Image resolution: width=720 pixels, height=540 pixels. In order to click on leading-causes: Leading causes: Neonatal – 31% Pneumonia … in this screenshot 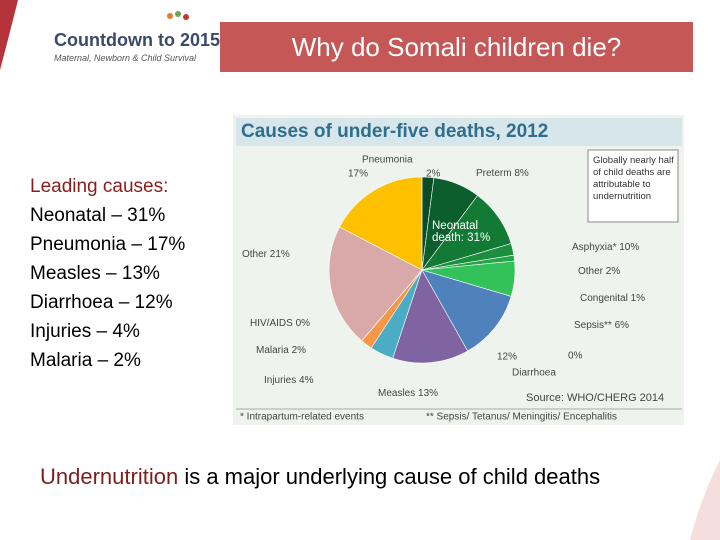, I will do `click(107, 273)`.